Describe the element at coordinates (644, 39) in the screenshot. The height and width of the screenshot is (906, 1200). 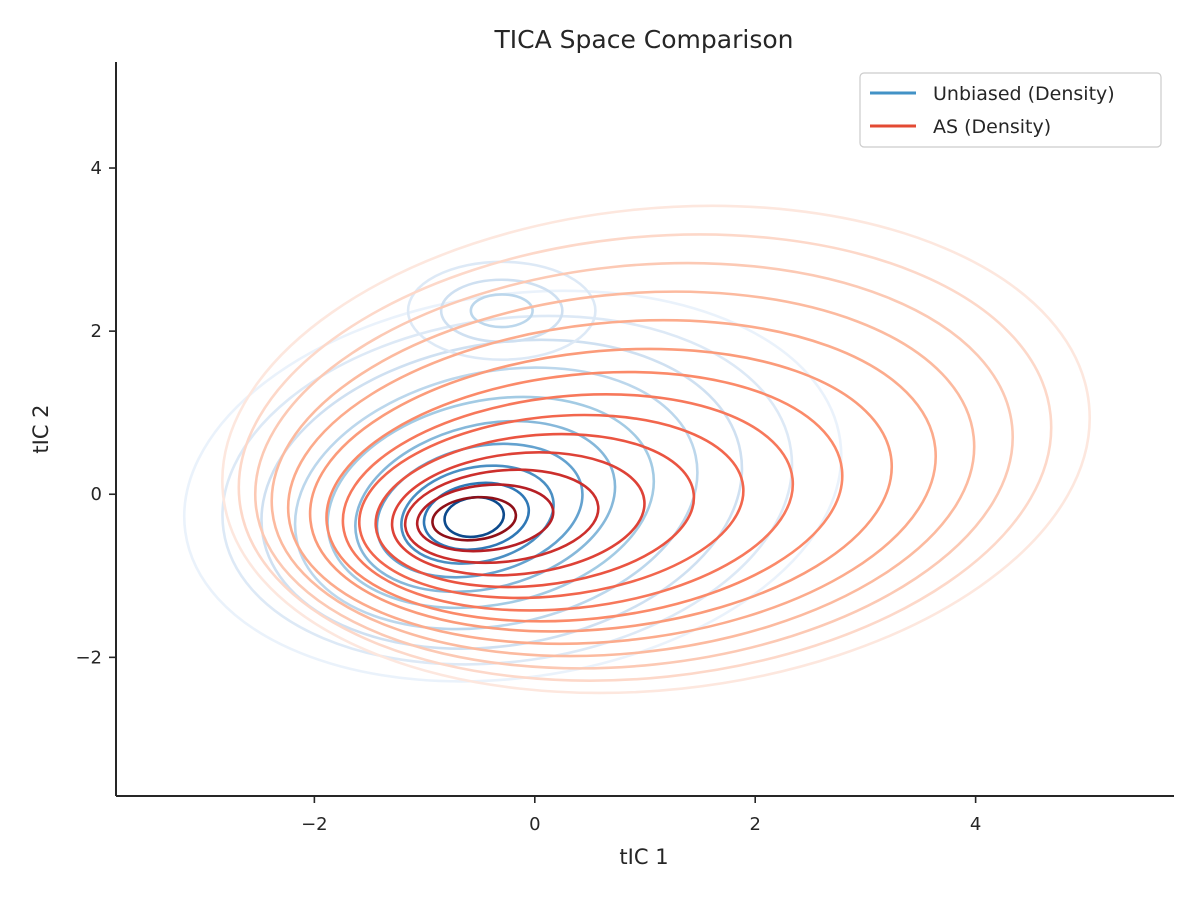
I see `chart-title: TICA Space Comparison` at that location.